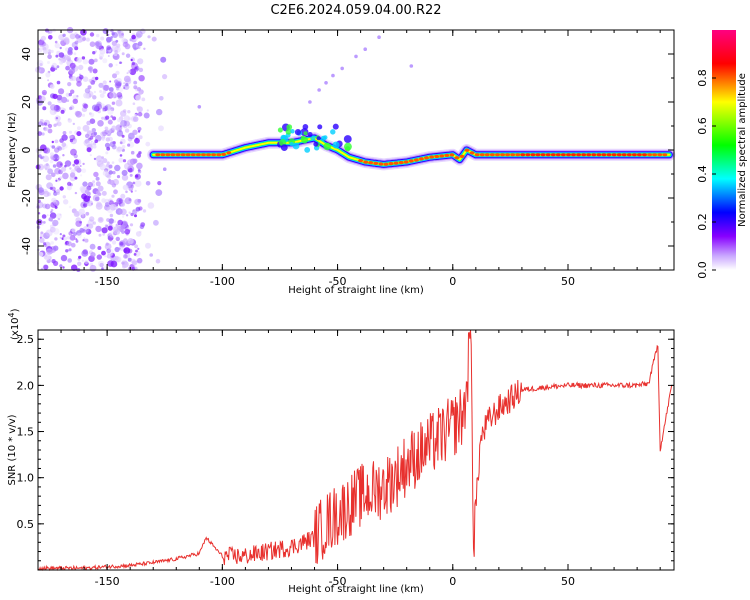 The height and width of the screenshot is (600, 750). Describe the element at coordinates (356, 589) in the screenshot. I see `snr-x-axis-label: Height of straight line (km)` at that location.